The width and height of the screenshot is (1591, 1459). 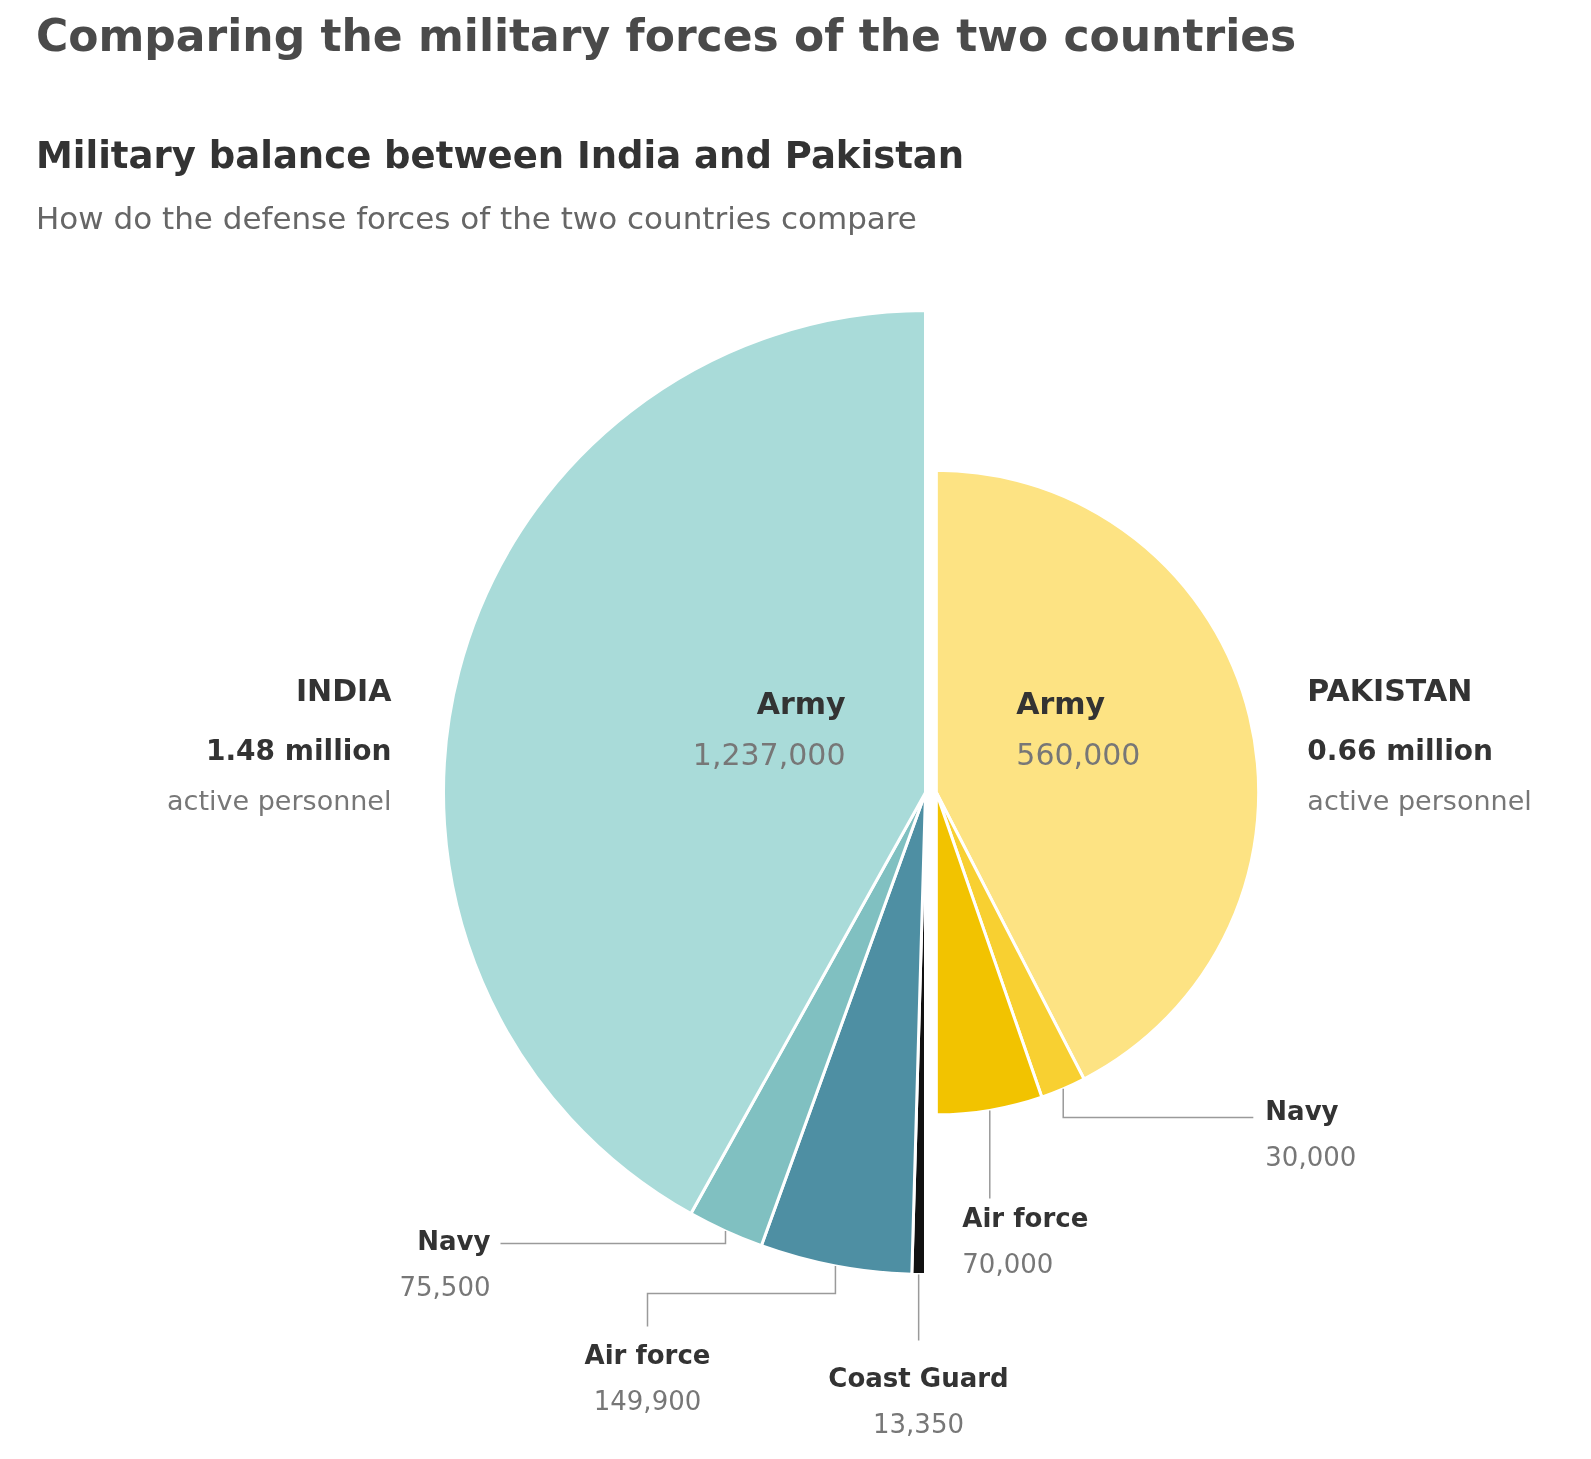 What do you see at coordinates (1007, 1263) in the screenshot?
I see `data-label: 70,000` at bounding box center [1007, 1263].